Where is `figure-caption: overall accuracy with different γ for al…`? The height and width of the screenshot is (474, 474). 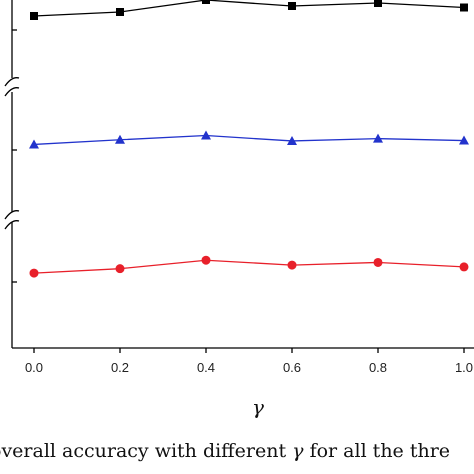
figure-caption: overall accuracy with different γ for al… is located at coordinates (225, 451).